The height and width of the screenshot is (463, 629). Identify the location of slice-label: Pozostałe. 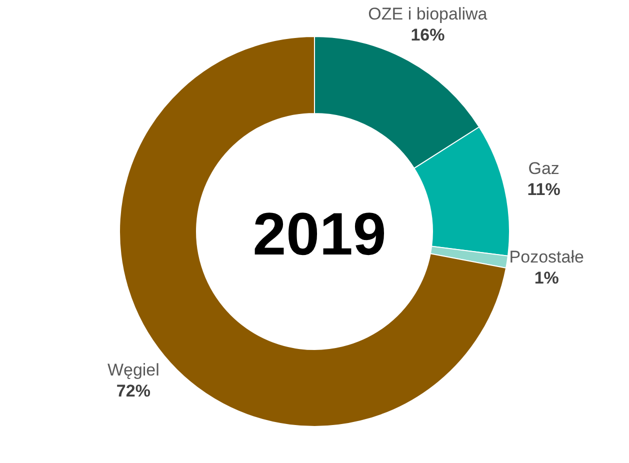
(546, 256).